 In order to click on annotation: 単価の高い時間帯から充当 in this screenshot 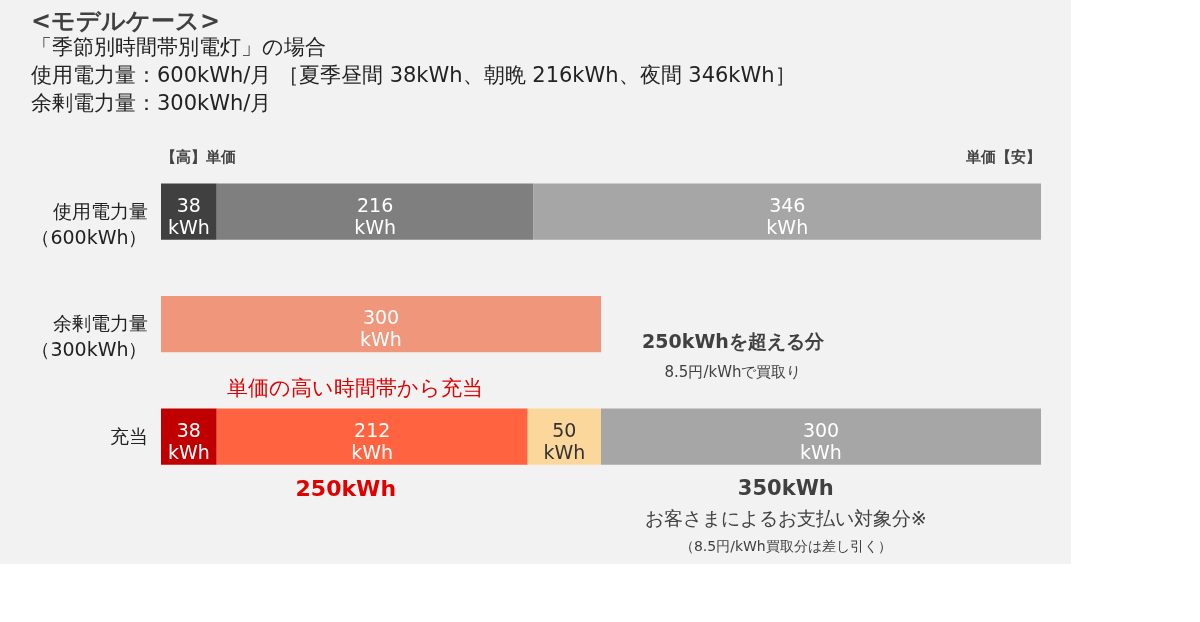, I will do `click(354, 387)`.